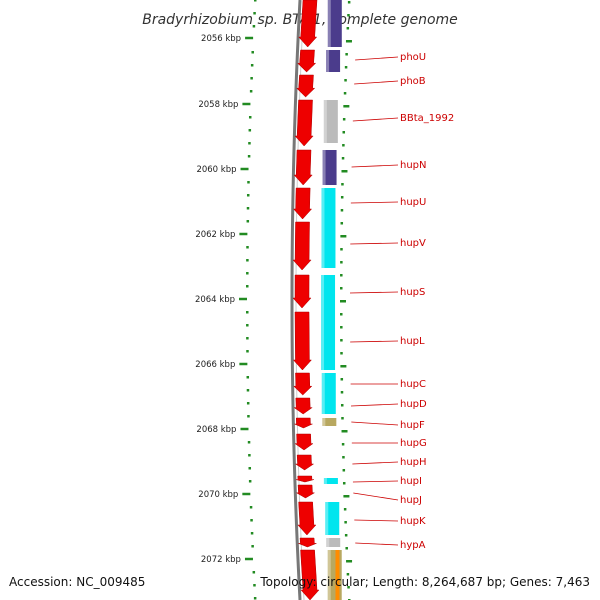 This screenshot has width=600, height=600. I want to click on cog-block-orange, so click(337, 575).